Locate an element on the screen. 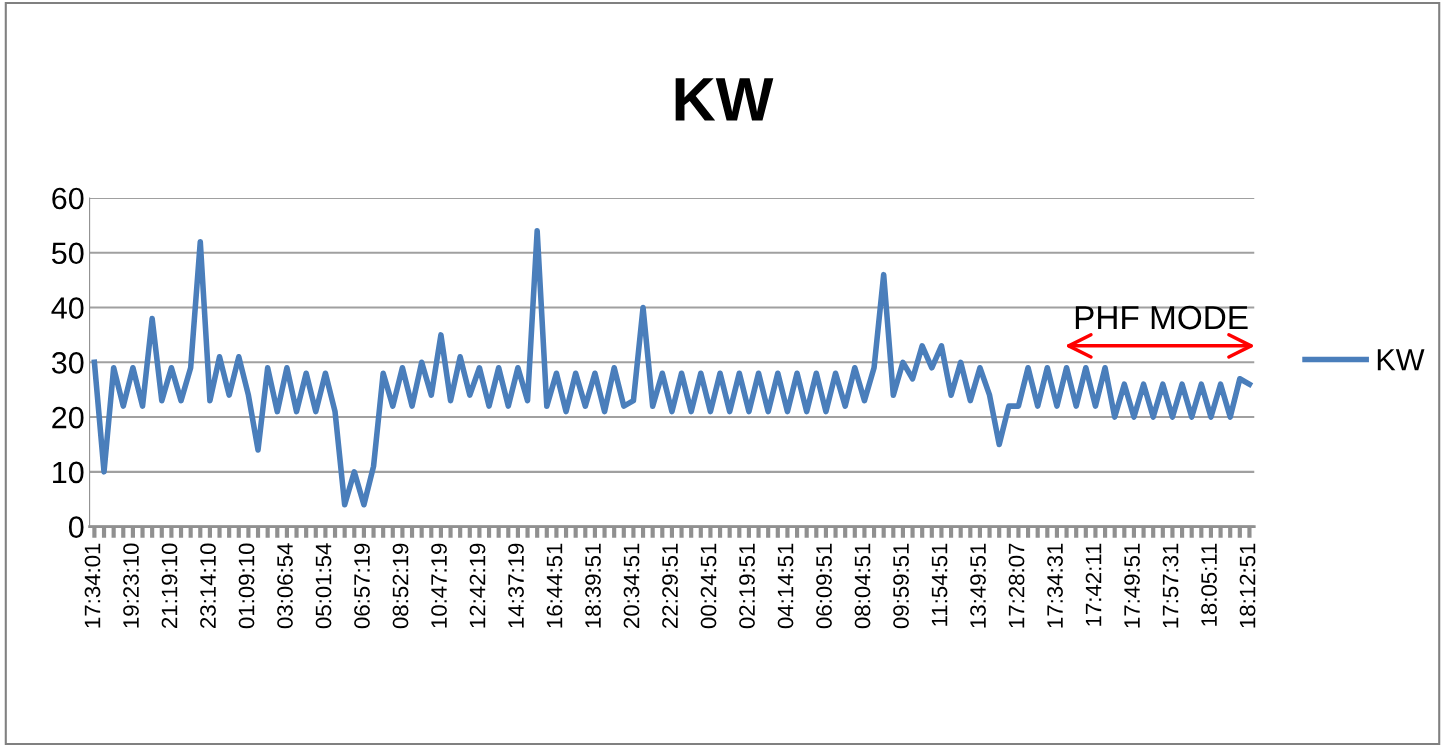 This screenshot has height=747, width=1445. y-tick-label: 60 is located at coordinates (68, 198).